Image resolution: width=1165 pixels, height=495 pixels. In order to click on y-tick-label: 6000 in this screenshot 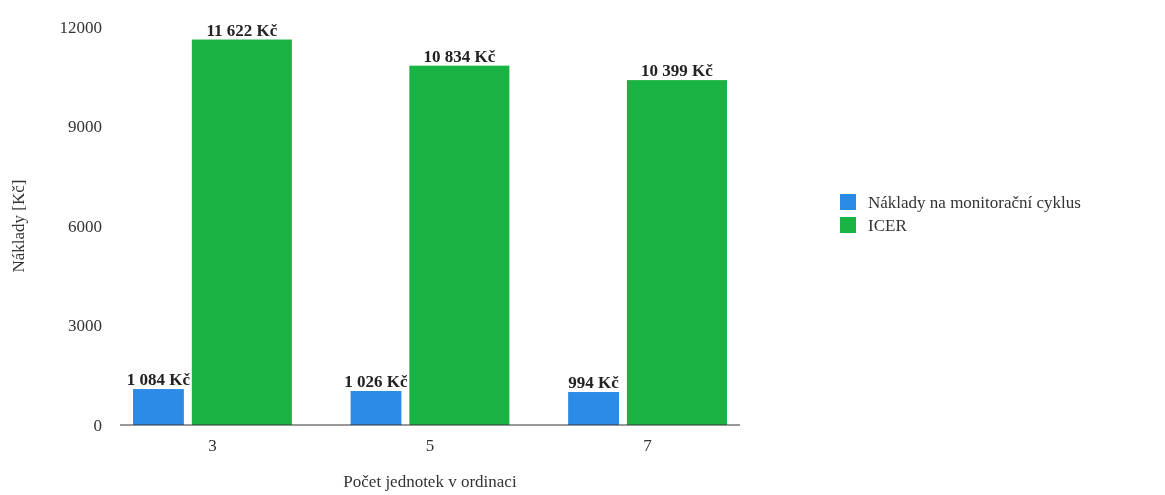, I will do `click(85, 226)`.